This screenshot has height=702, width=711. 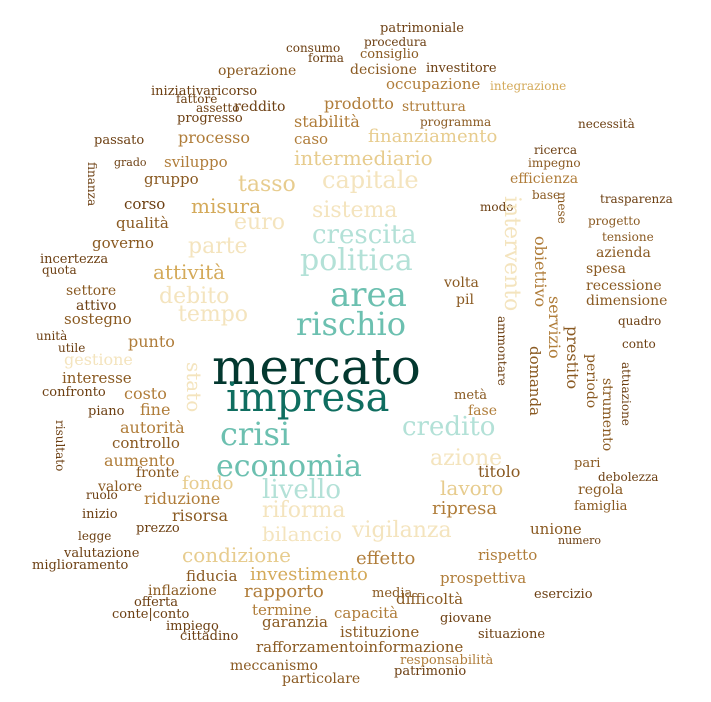 I want to click on cloud-word: attività, so click(x=189, y=272).